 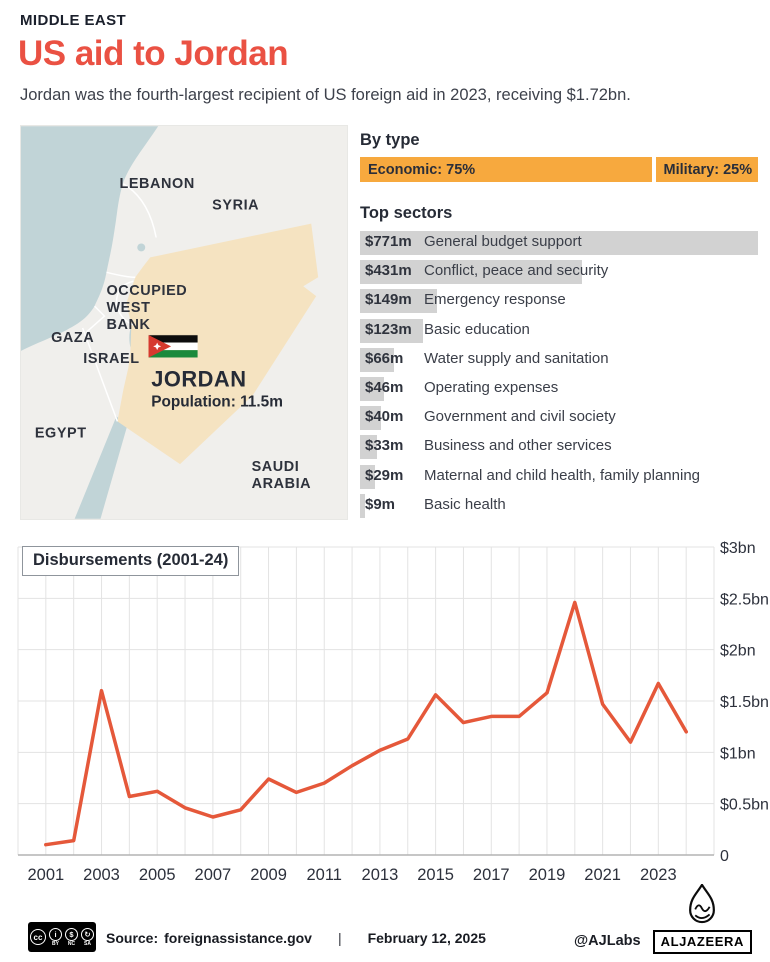 What do you see at coordinates (146, 291) in the screenshot?
I see `map-label-west-bank-1: OCCUPIED` at bounding box center [146, 291].